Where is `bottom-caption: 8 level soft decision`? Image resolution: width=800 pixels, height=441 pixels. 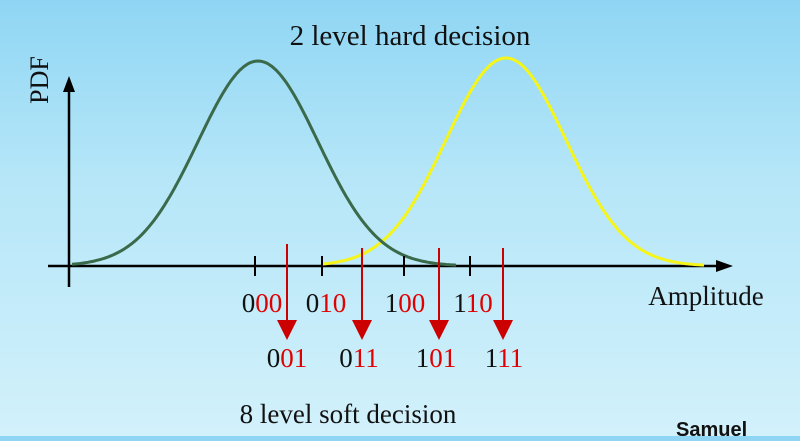 bottom-caption: 8 level soft decision is located at coordinates (348, 414).